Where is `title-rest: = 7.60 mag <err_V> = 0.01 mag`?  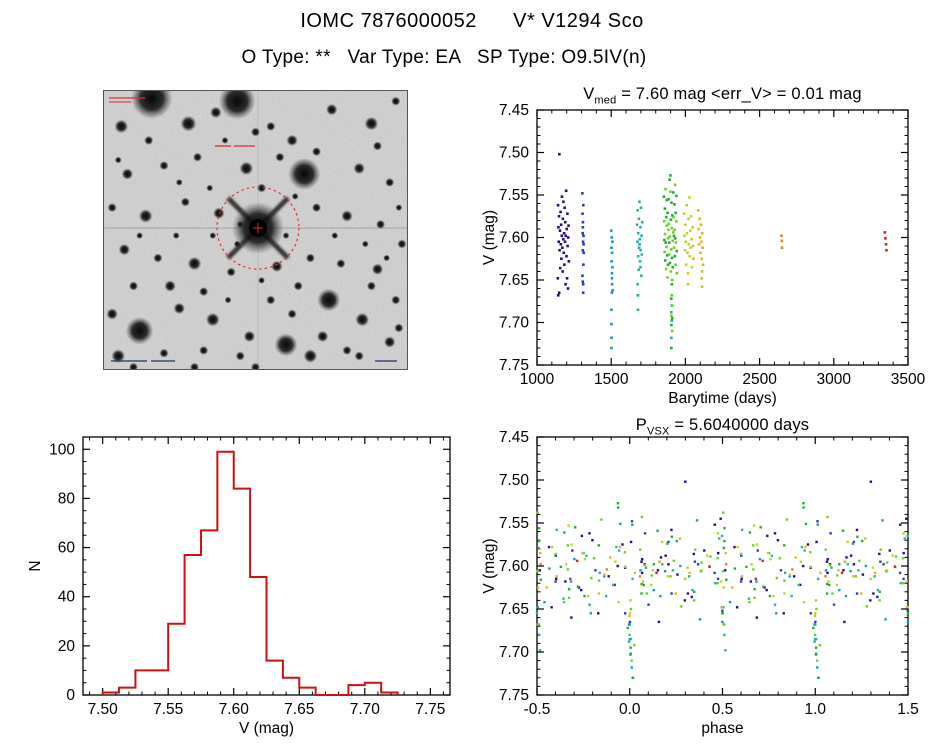
title-rest: = 7.60 mag <err_V> = 0.01 mag is located at coordinates (739, 94).